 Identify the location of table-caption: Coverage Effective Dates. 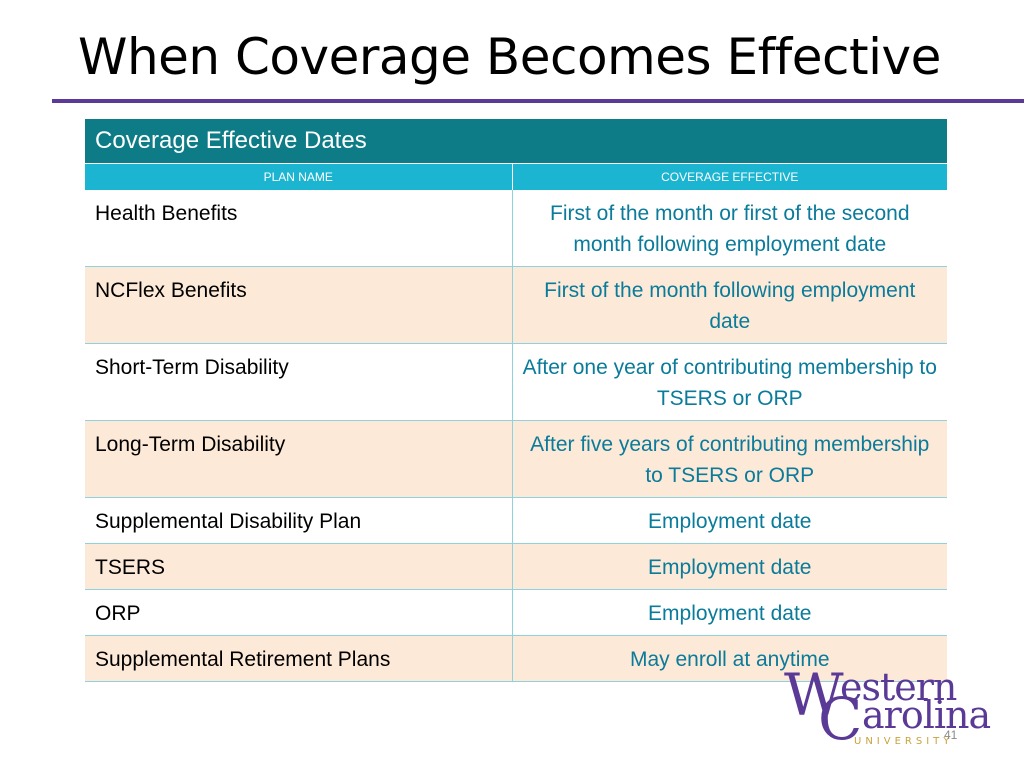
(516, 141).